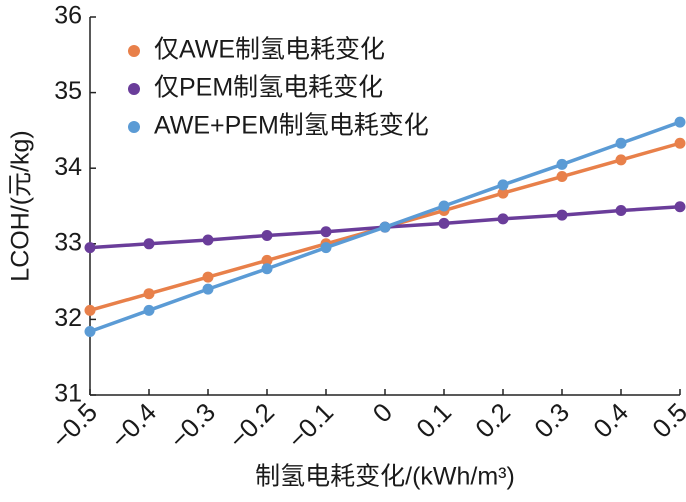 Image resolution: width=686 pixels, height=502 pixels. What do you see at coordinates (269, 50) in the screenshot?
I see `legend-label: 仅AWE制氢电耗变化` at bounding box center [269, 50].